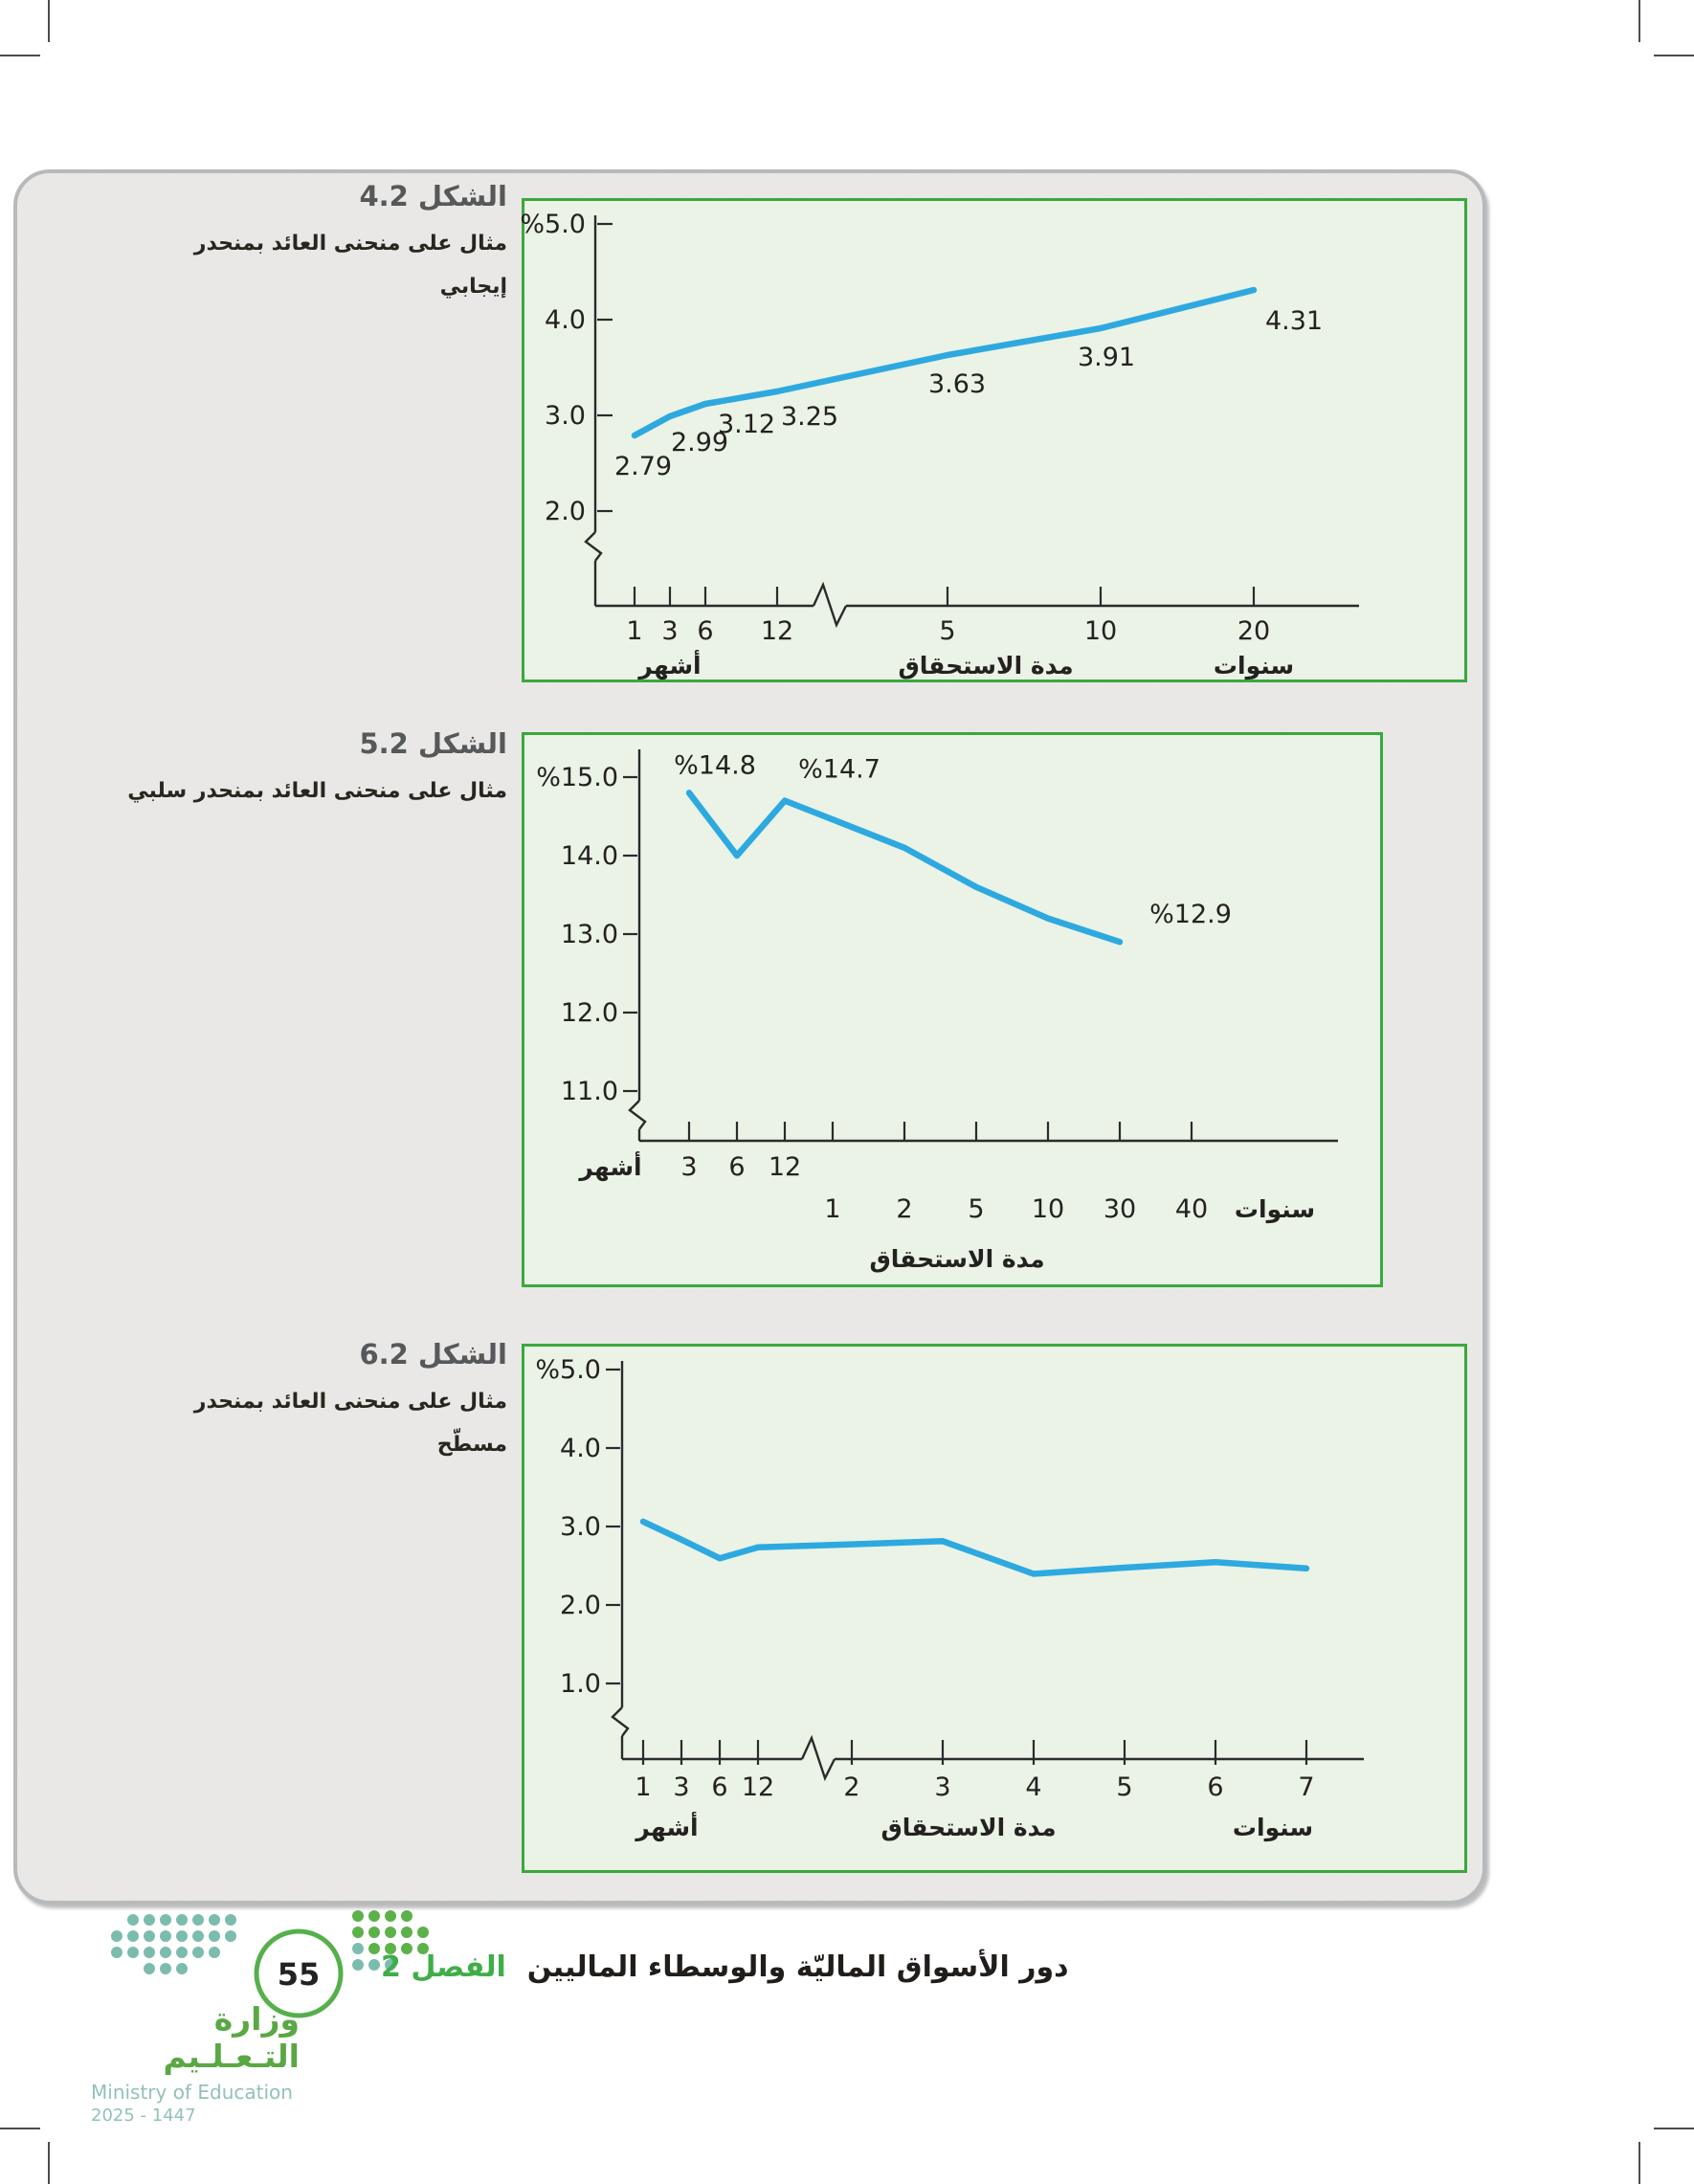  I want to click on figure-title: الشكل 5.2, so click(433, 744).